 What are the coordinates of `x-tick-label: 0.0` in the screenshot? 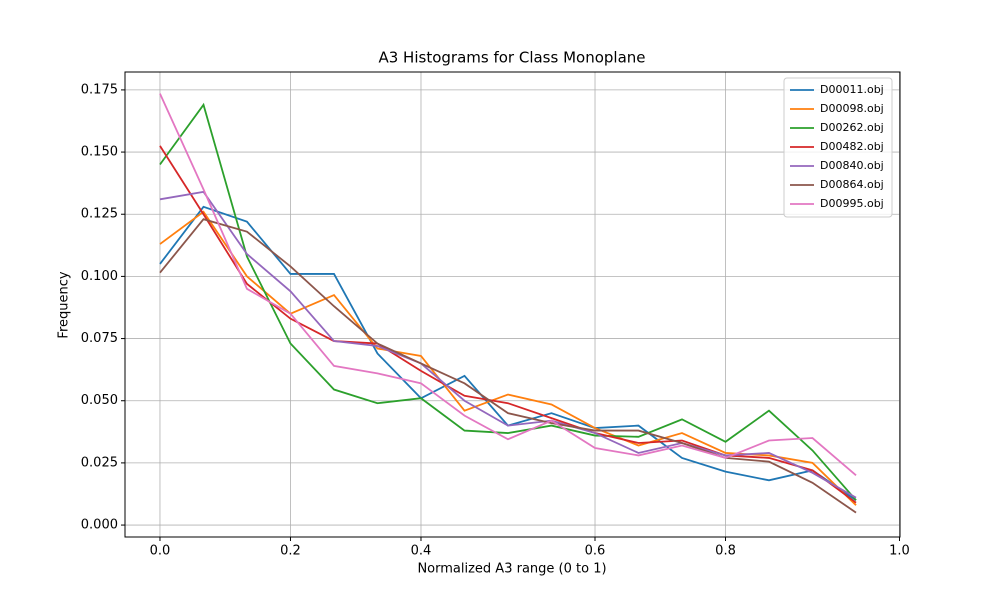 It's located at (160, 551).